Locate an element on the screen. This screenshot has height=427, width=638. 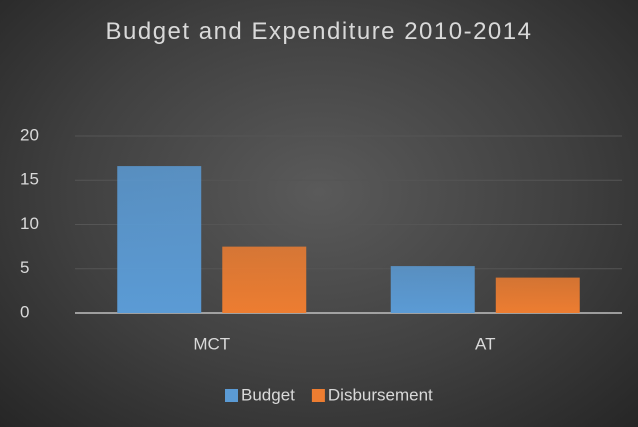
y-tick-label: 0 is located at coordinates (24, 311).